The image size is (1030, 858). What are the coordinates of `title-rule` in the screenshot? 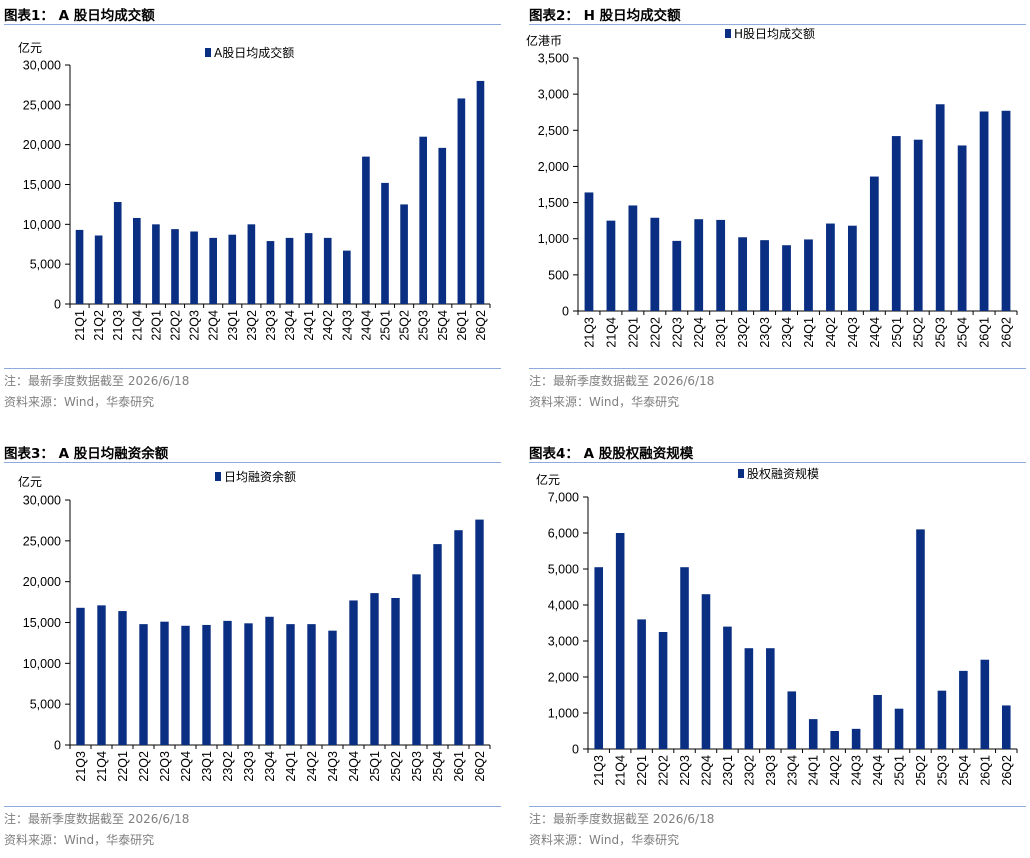 It's located at (777, 24).